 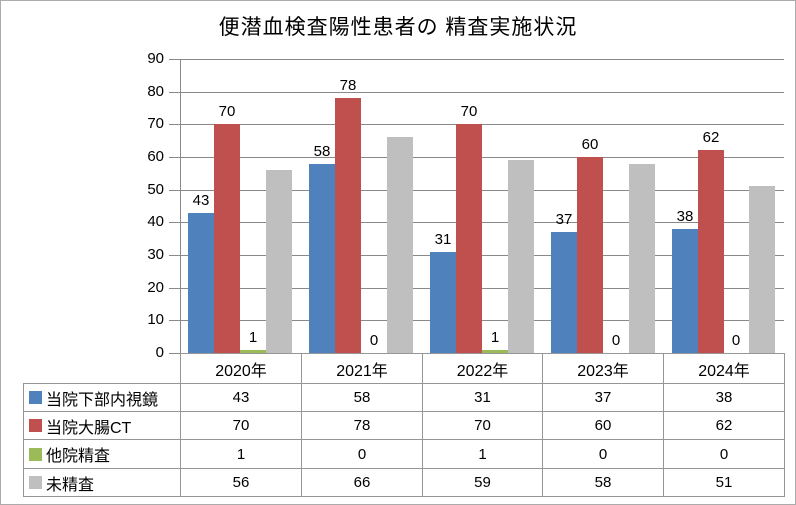 What do you see at coordinates (241, 482) in the screenshot?
I see `value-cell: 56` at bounding box center [241, 482].